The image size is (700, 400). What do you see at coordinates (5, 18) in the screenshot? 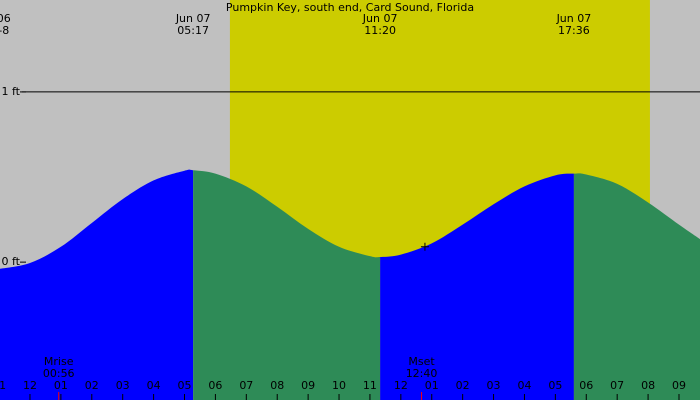
I see `event-date: 06` at bounding box center [5, 18].